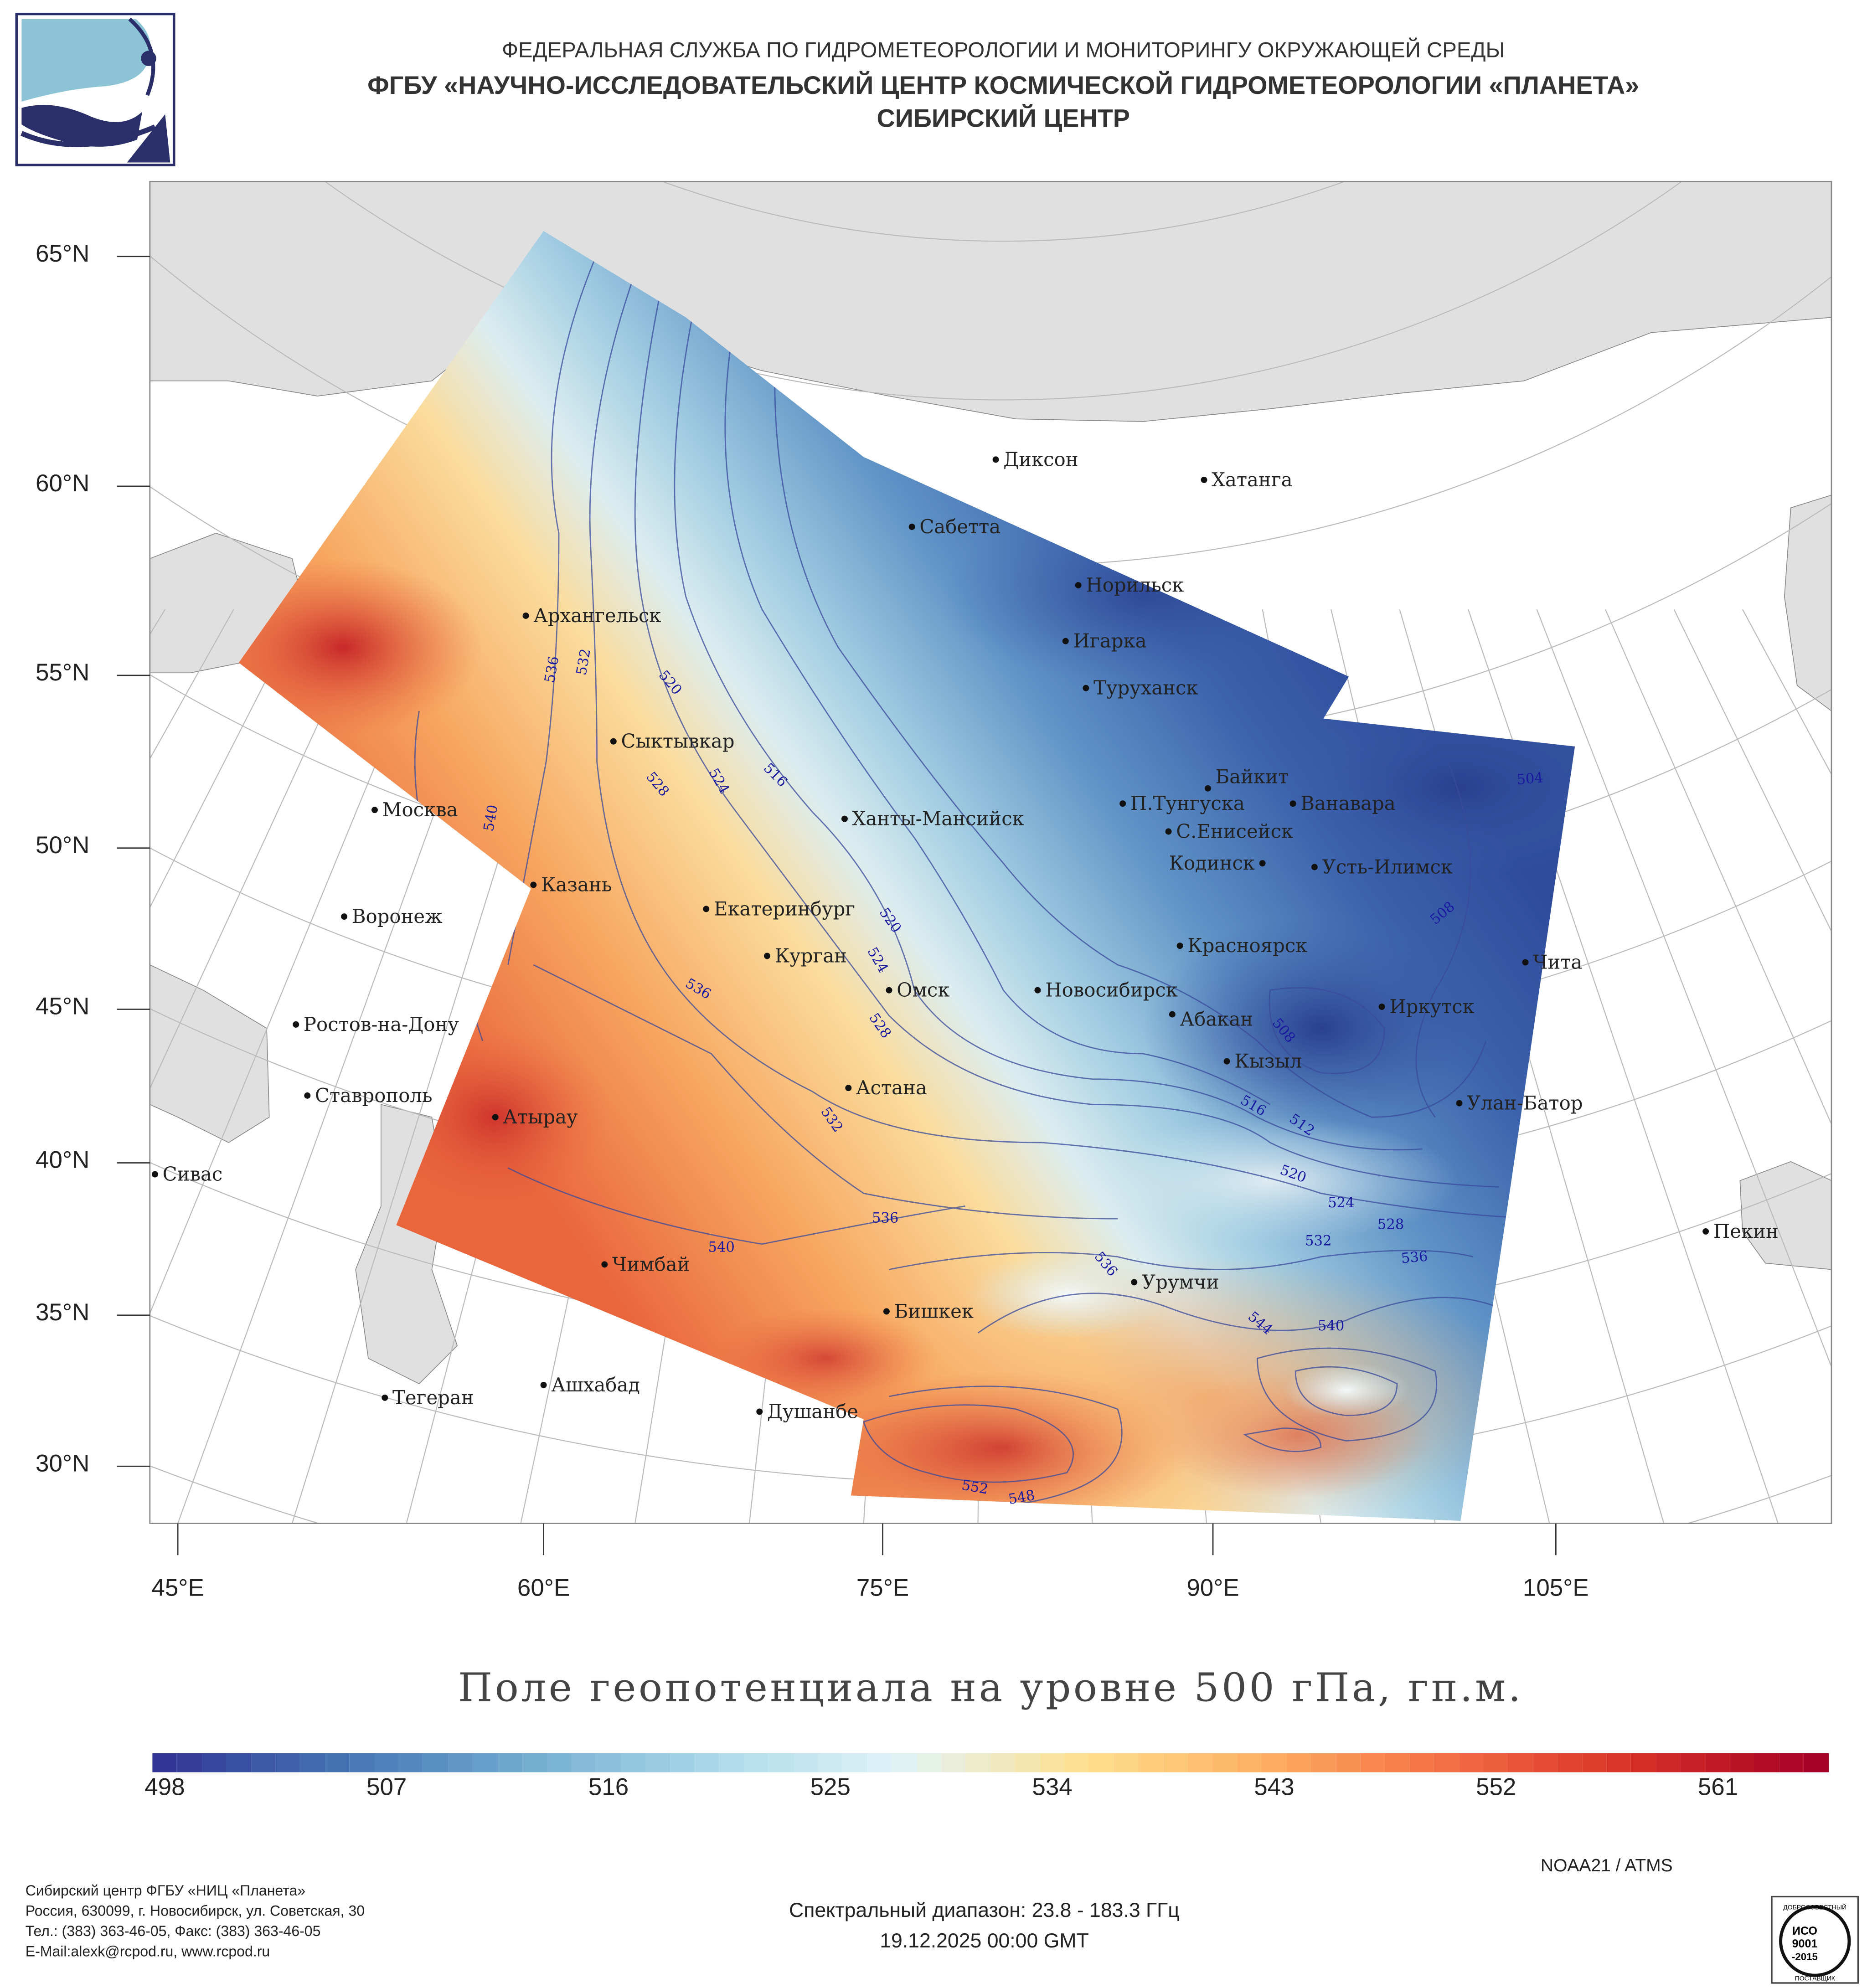 The height and width of the screenshot is (1988, 1867). Describe the element at coordinates (595, 1385) in the screenshot. I see `city-label: Ашхабад` at that location.